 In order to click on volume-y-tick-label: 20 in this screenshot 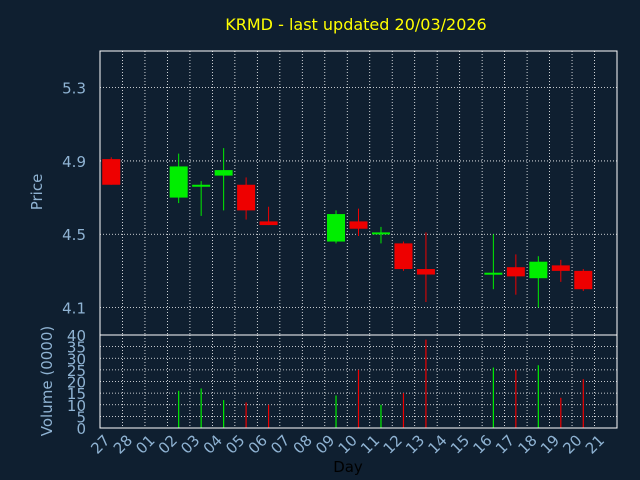, I will do `click(76, 383)`.